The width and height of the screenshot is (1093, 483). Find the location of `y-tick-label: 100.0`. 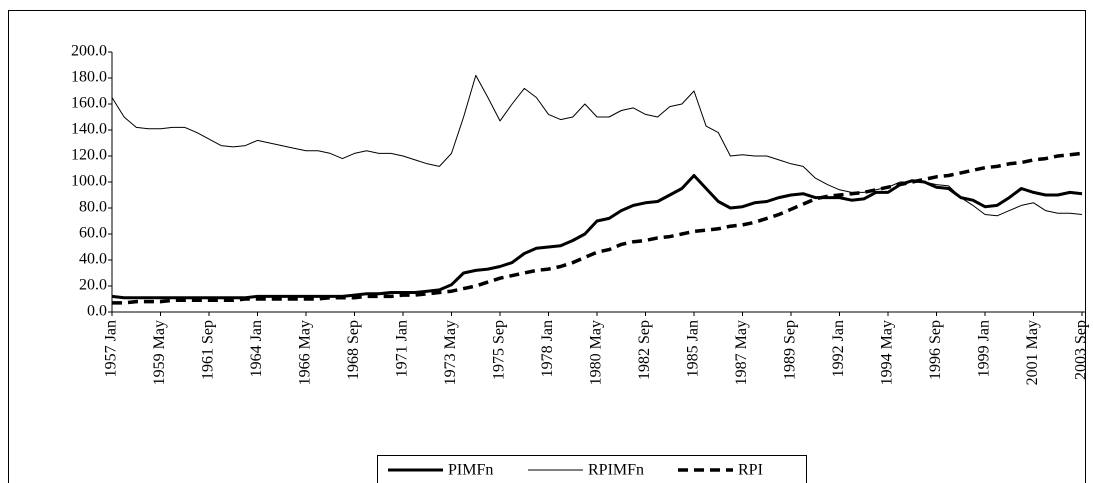

y-tick-label: 100.0 is located at coordinates (89, 181).